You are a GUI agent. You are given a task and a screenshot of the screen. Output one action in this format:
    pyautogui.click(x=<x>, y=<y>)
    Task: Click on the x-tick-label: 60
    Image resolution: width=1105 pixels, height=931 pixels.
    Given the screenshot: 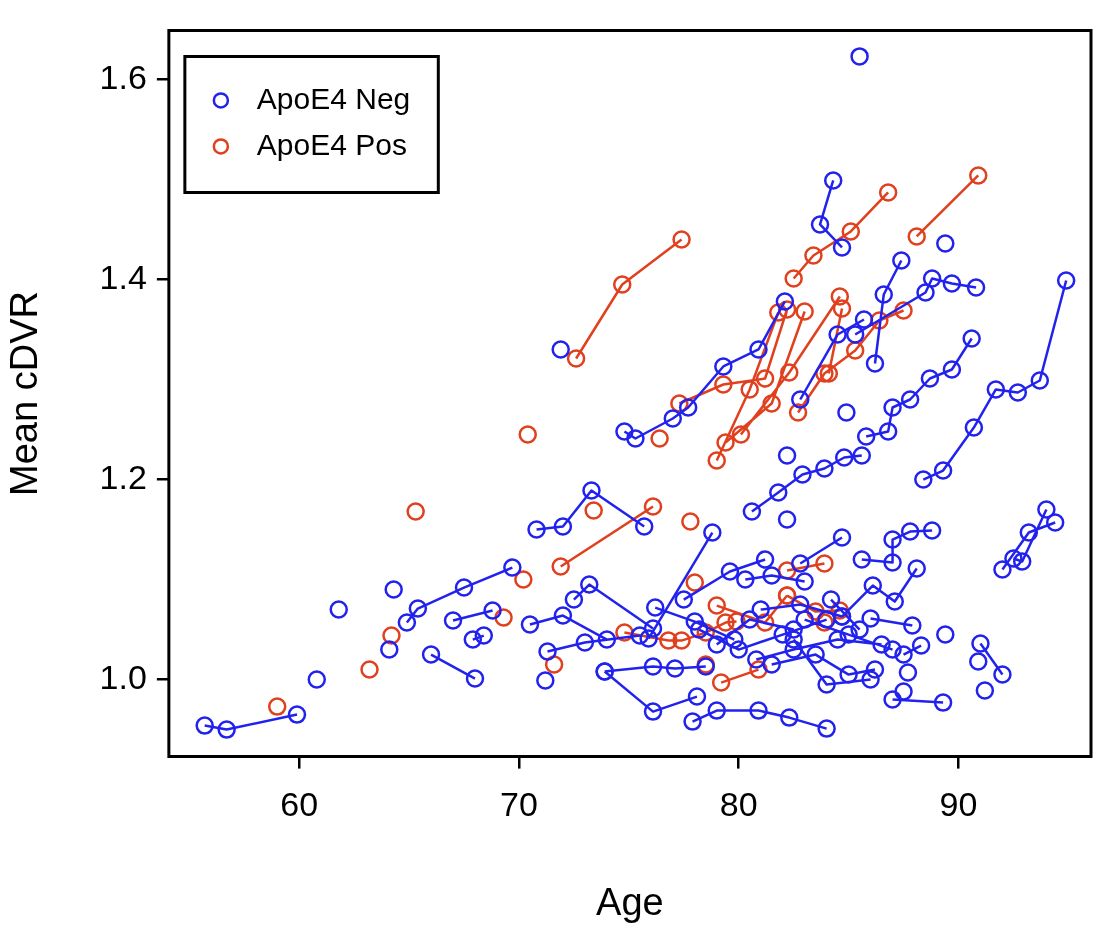 What is the action you would take?
    pyautogui.click(x=299, y=804)
    